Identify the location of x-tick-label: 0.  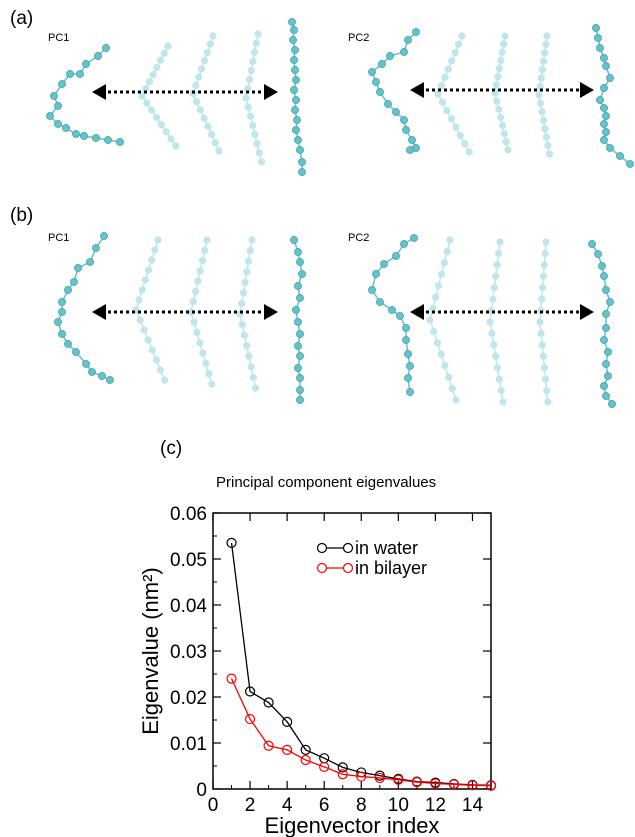
(213, 805).